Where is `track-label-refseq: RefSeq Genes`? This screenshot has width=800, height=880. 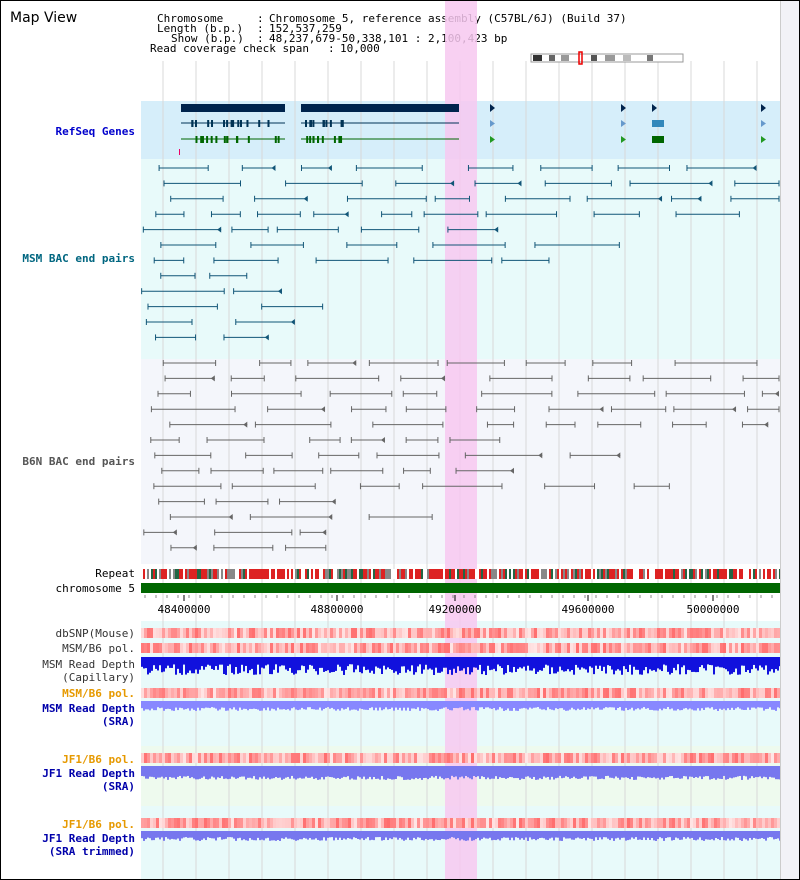 track-label-refseq: RefSeq Genes is located at coordinates (95, 131).